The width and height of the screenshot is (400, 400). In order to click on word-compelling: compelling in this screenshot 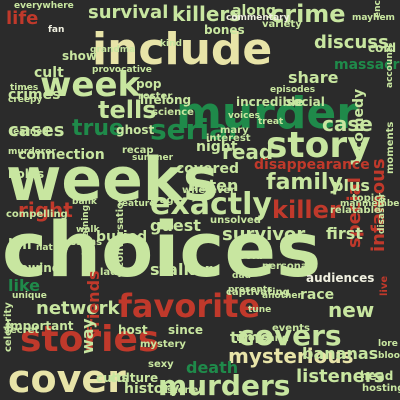, I will do `click(37, 214)`.